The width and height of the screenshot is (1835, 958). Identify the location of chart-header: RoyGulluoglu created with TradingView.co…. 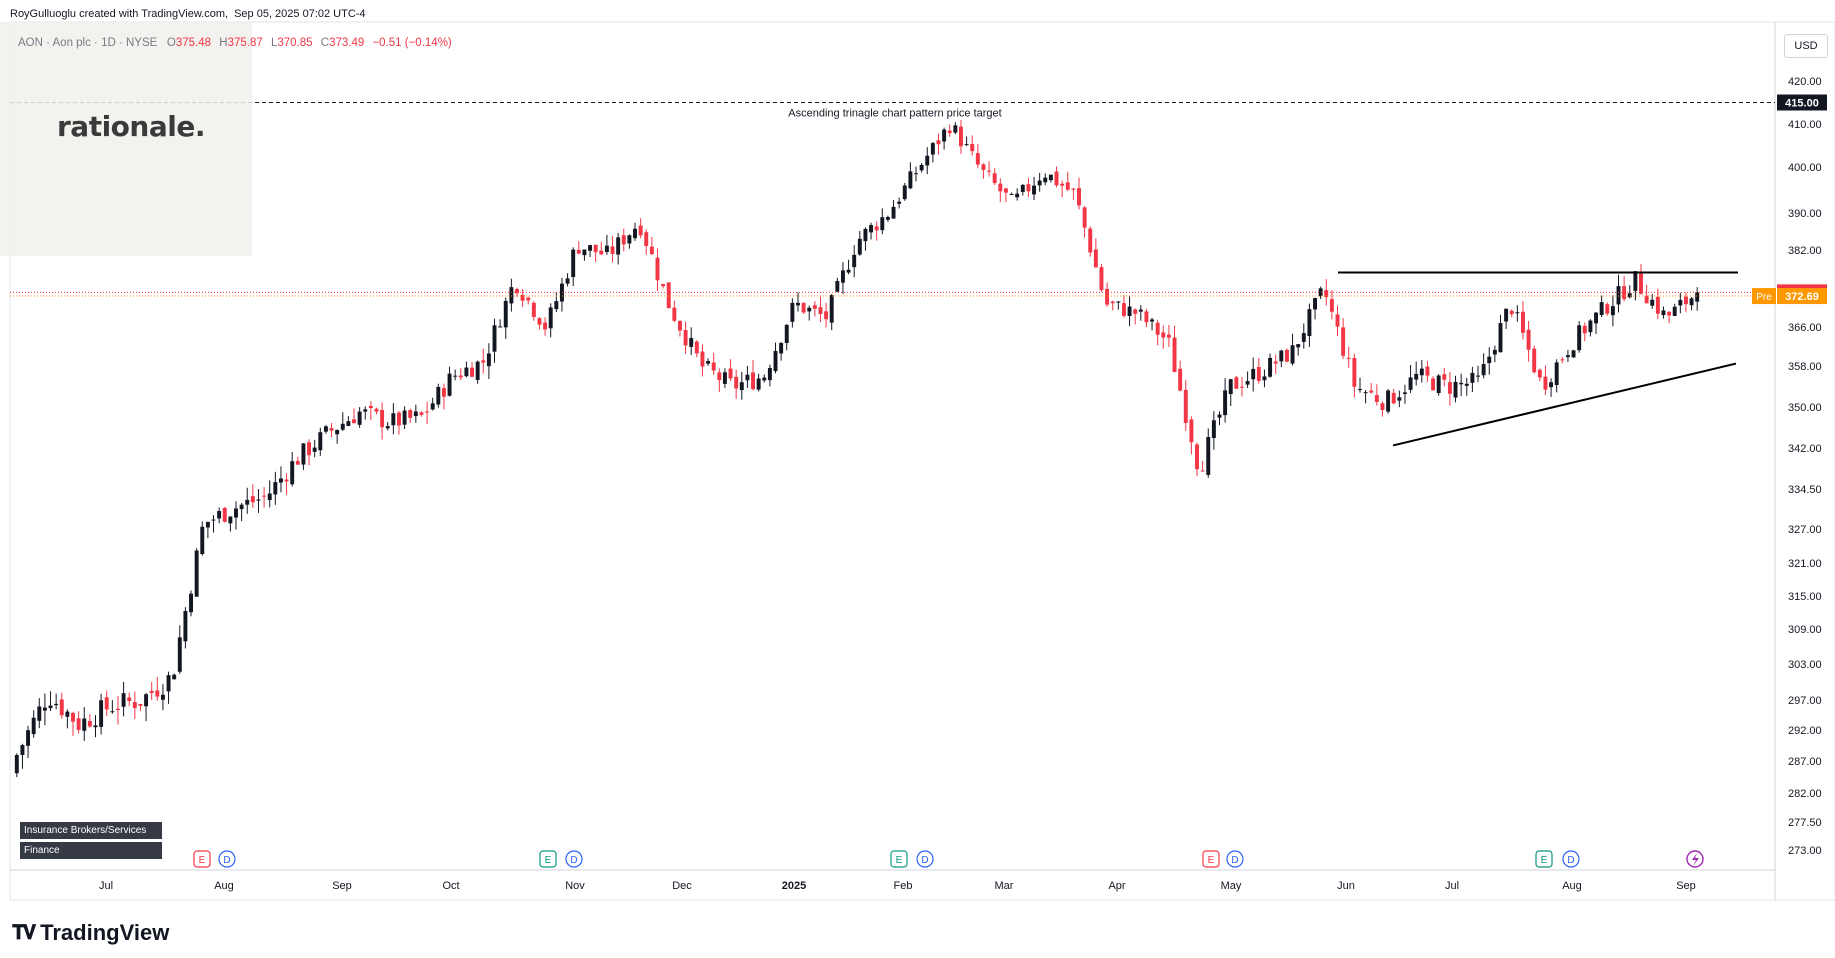
(191, 14).